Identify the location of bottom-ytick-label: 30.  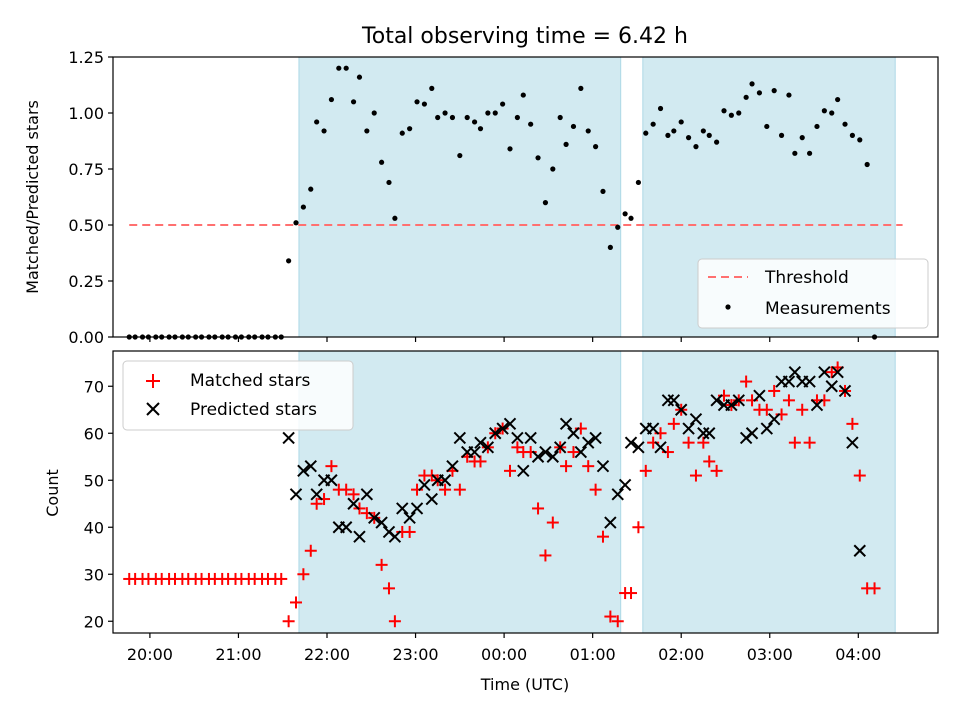
(94, 574).